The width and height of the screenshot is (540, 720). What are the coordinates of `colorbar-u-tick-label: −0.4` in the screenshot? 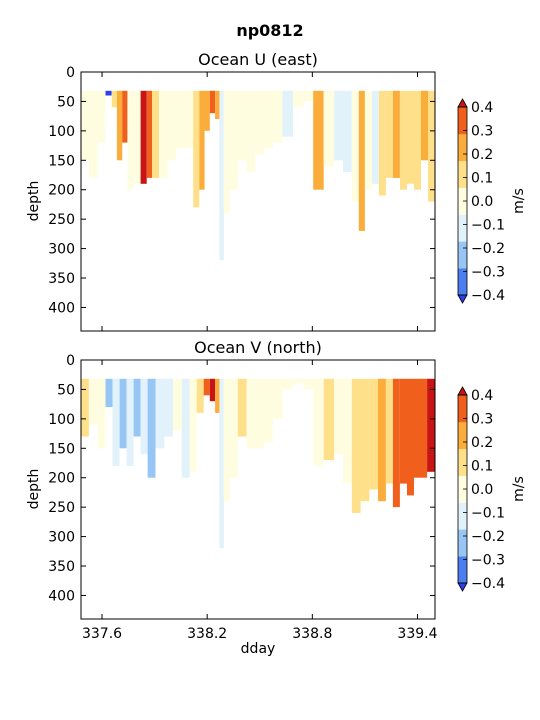 It's located at (488, 296).